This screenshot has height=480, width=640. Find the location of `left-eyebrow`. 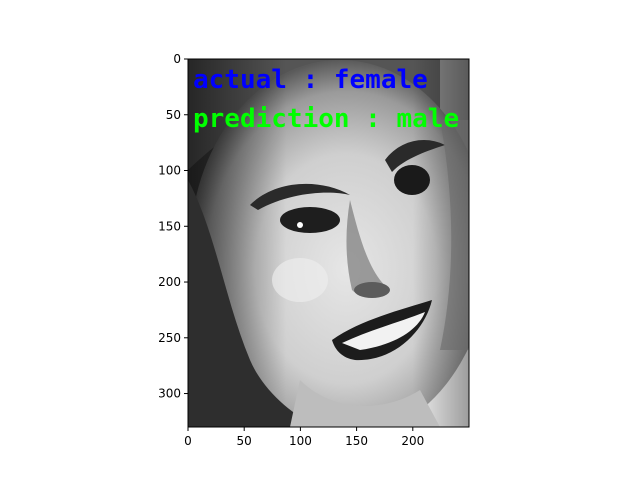

left-eyebrow is located at coordinates (300, 196).